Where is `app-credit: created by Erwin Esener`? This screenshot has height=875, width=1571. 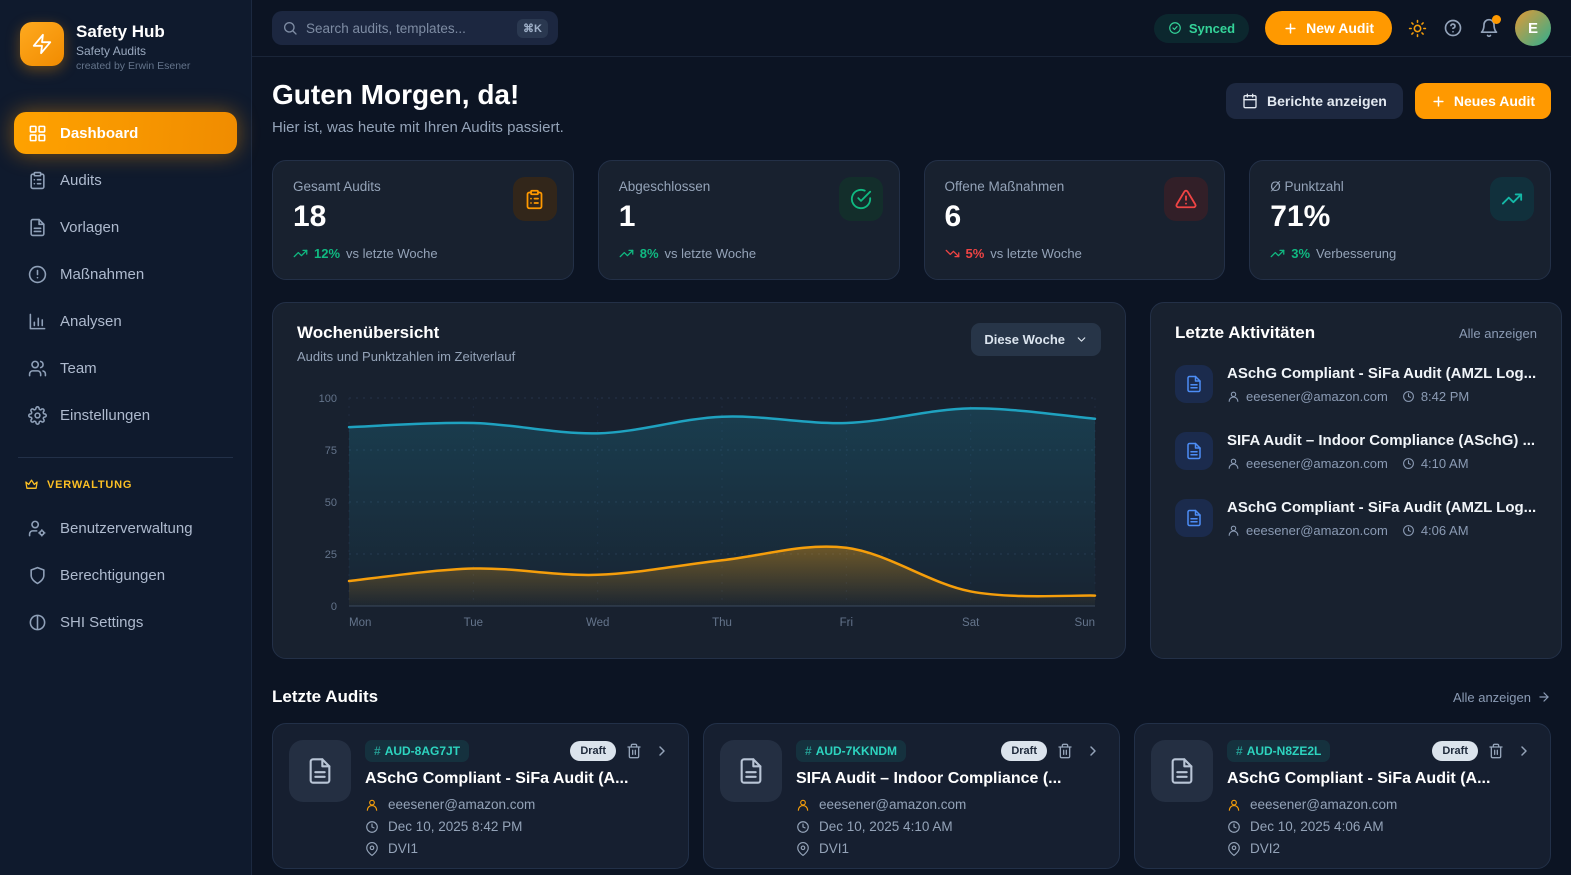
app-credit: created by Erwin Esener is located at coordinates (133, 66).